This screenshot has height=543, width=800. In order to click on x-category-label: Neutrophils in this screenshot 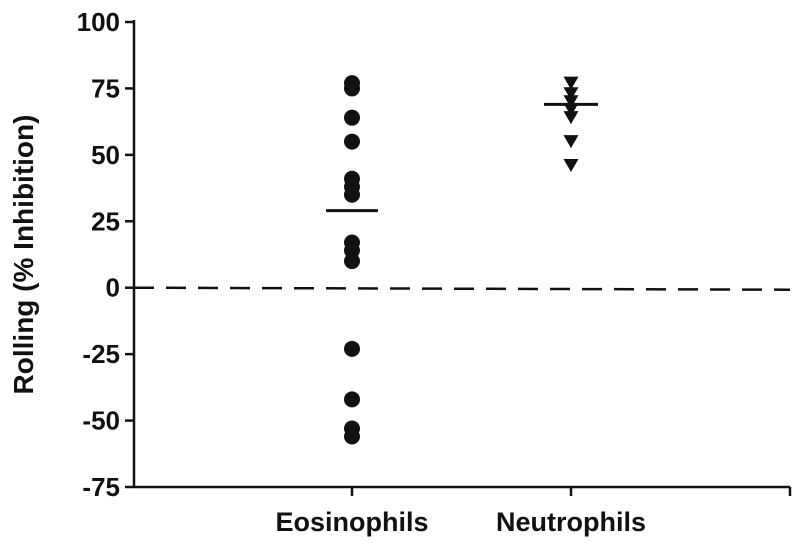, I will do `click(571, 522)`.